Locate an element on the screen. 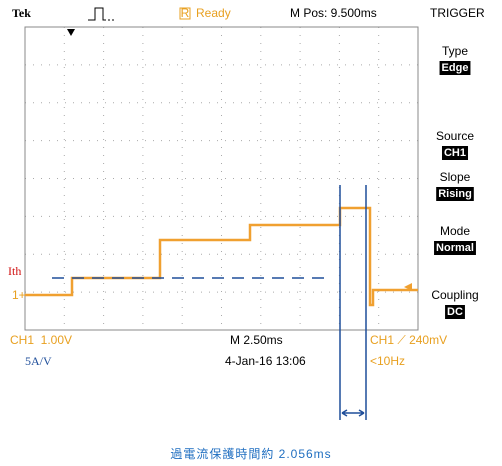  menu-label: Type is located at coordinates (455, 51).